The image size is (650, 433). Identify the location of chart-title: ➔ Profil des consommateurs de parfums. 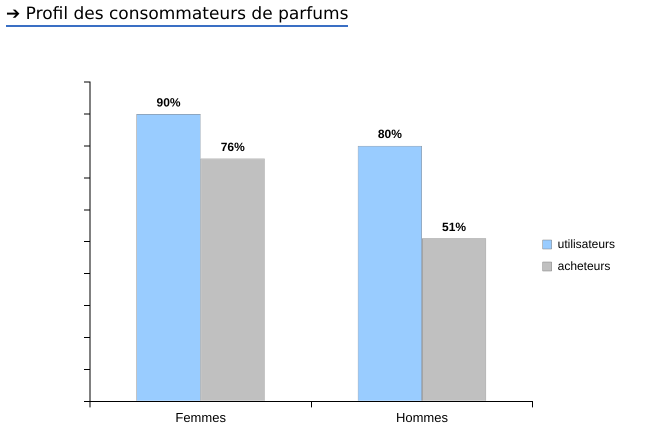
(177, 15).